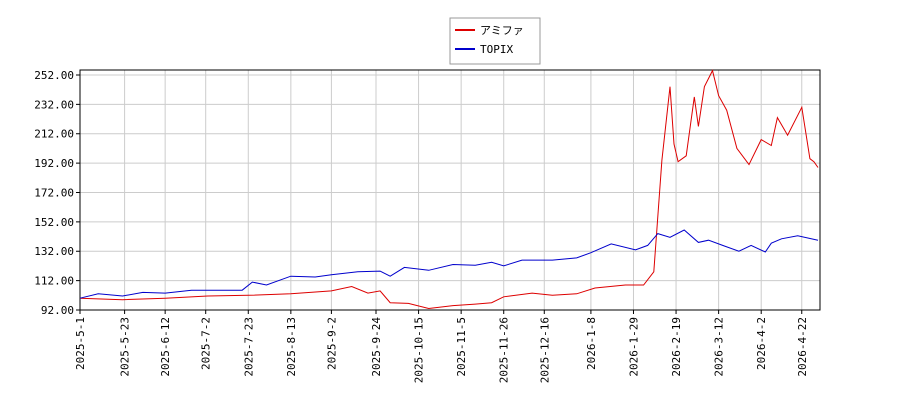  I want to click on x-tick-label: 2025-10-15, so click(419, 350).